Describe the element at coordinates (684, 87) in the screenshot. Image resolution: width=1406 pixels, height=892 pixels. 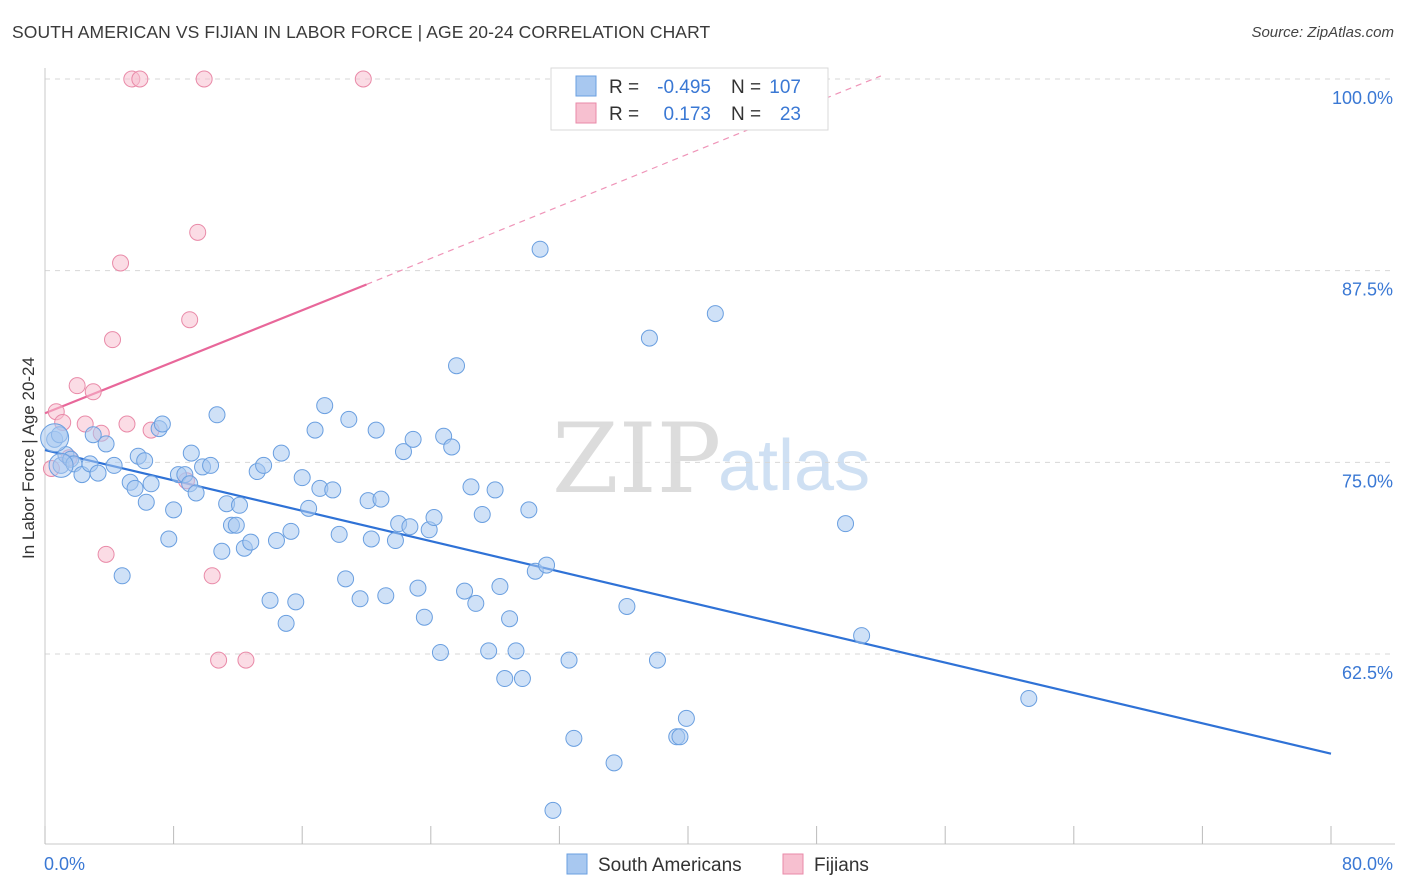
I see `stats-r-value-blue: -0.495` at that location.